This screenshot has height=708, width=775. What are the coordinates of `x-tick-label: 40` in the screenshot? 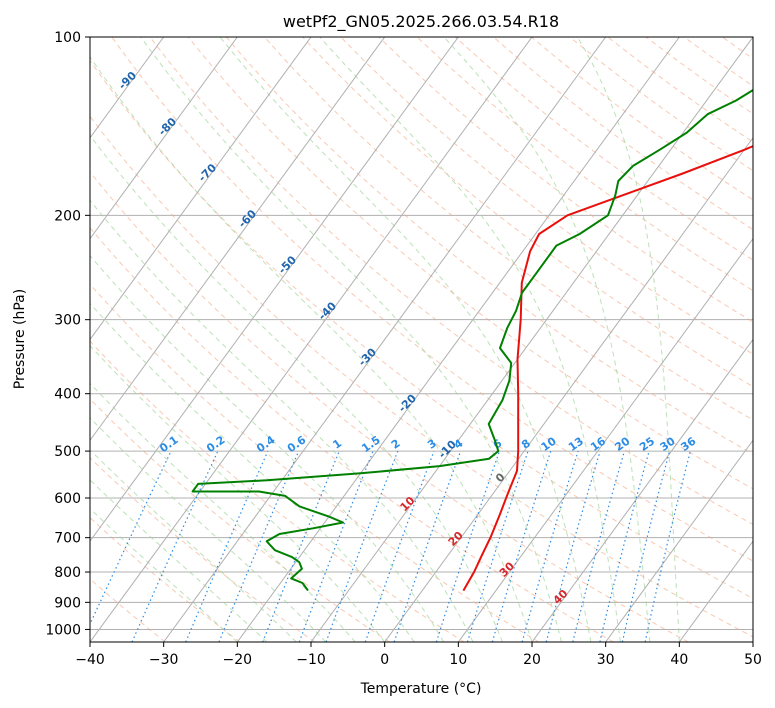 It's located at (679, 660).